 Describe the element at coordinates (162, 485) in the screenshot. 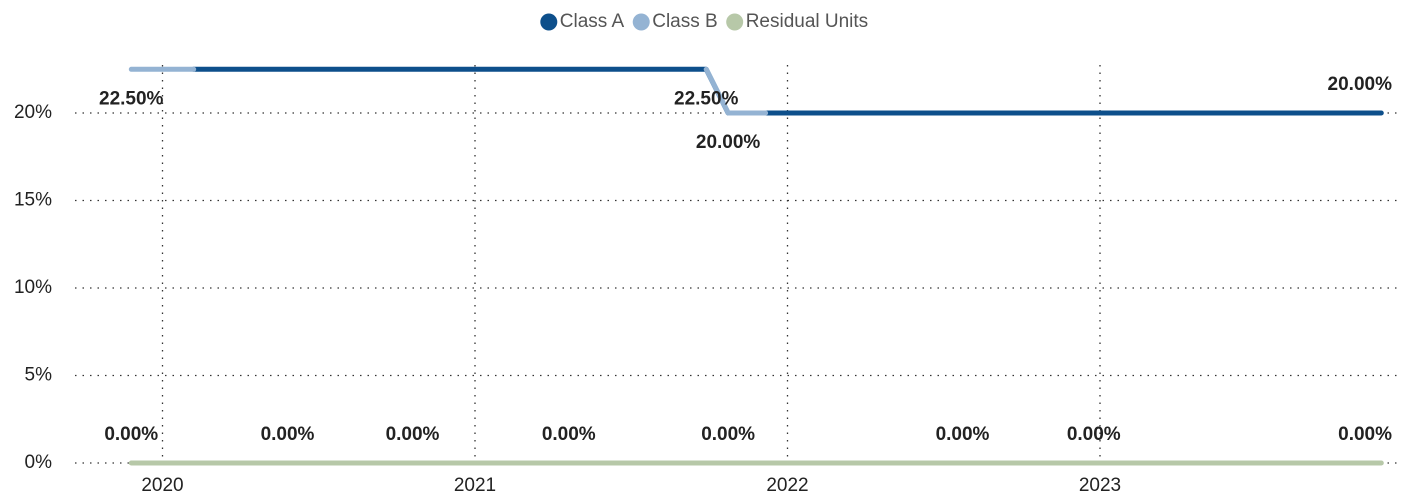

I see `x-tick-label: 2020` at that location.